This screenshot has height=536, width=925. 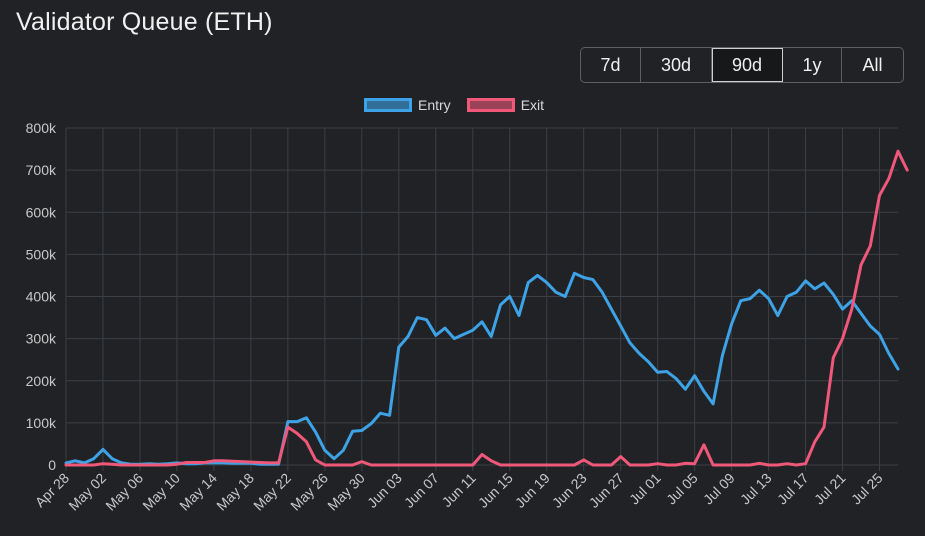 I want to click on x-tick-label: May 26, so click(x=309, y=492).